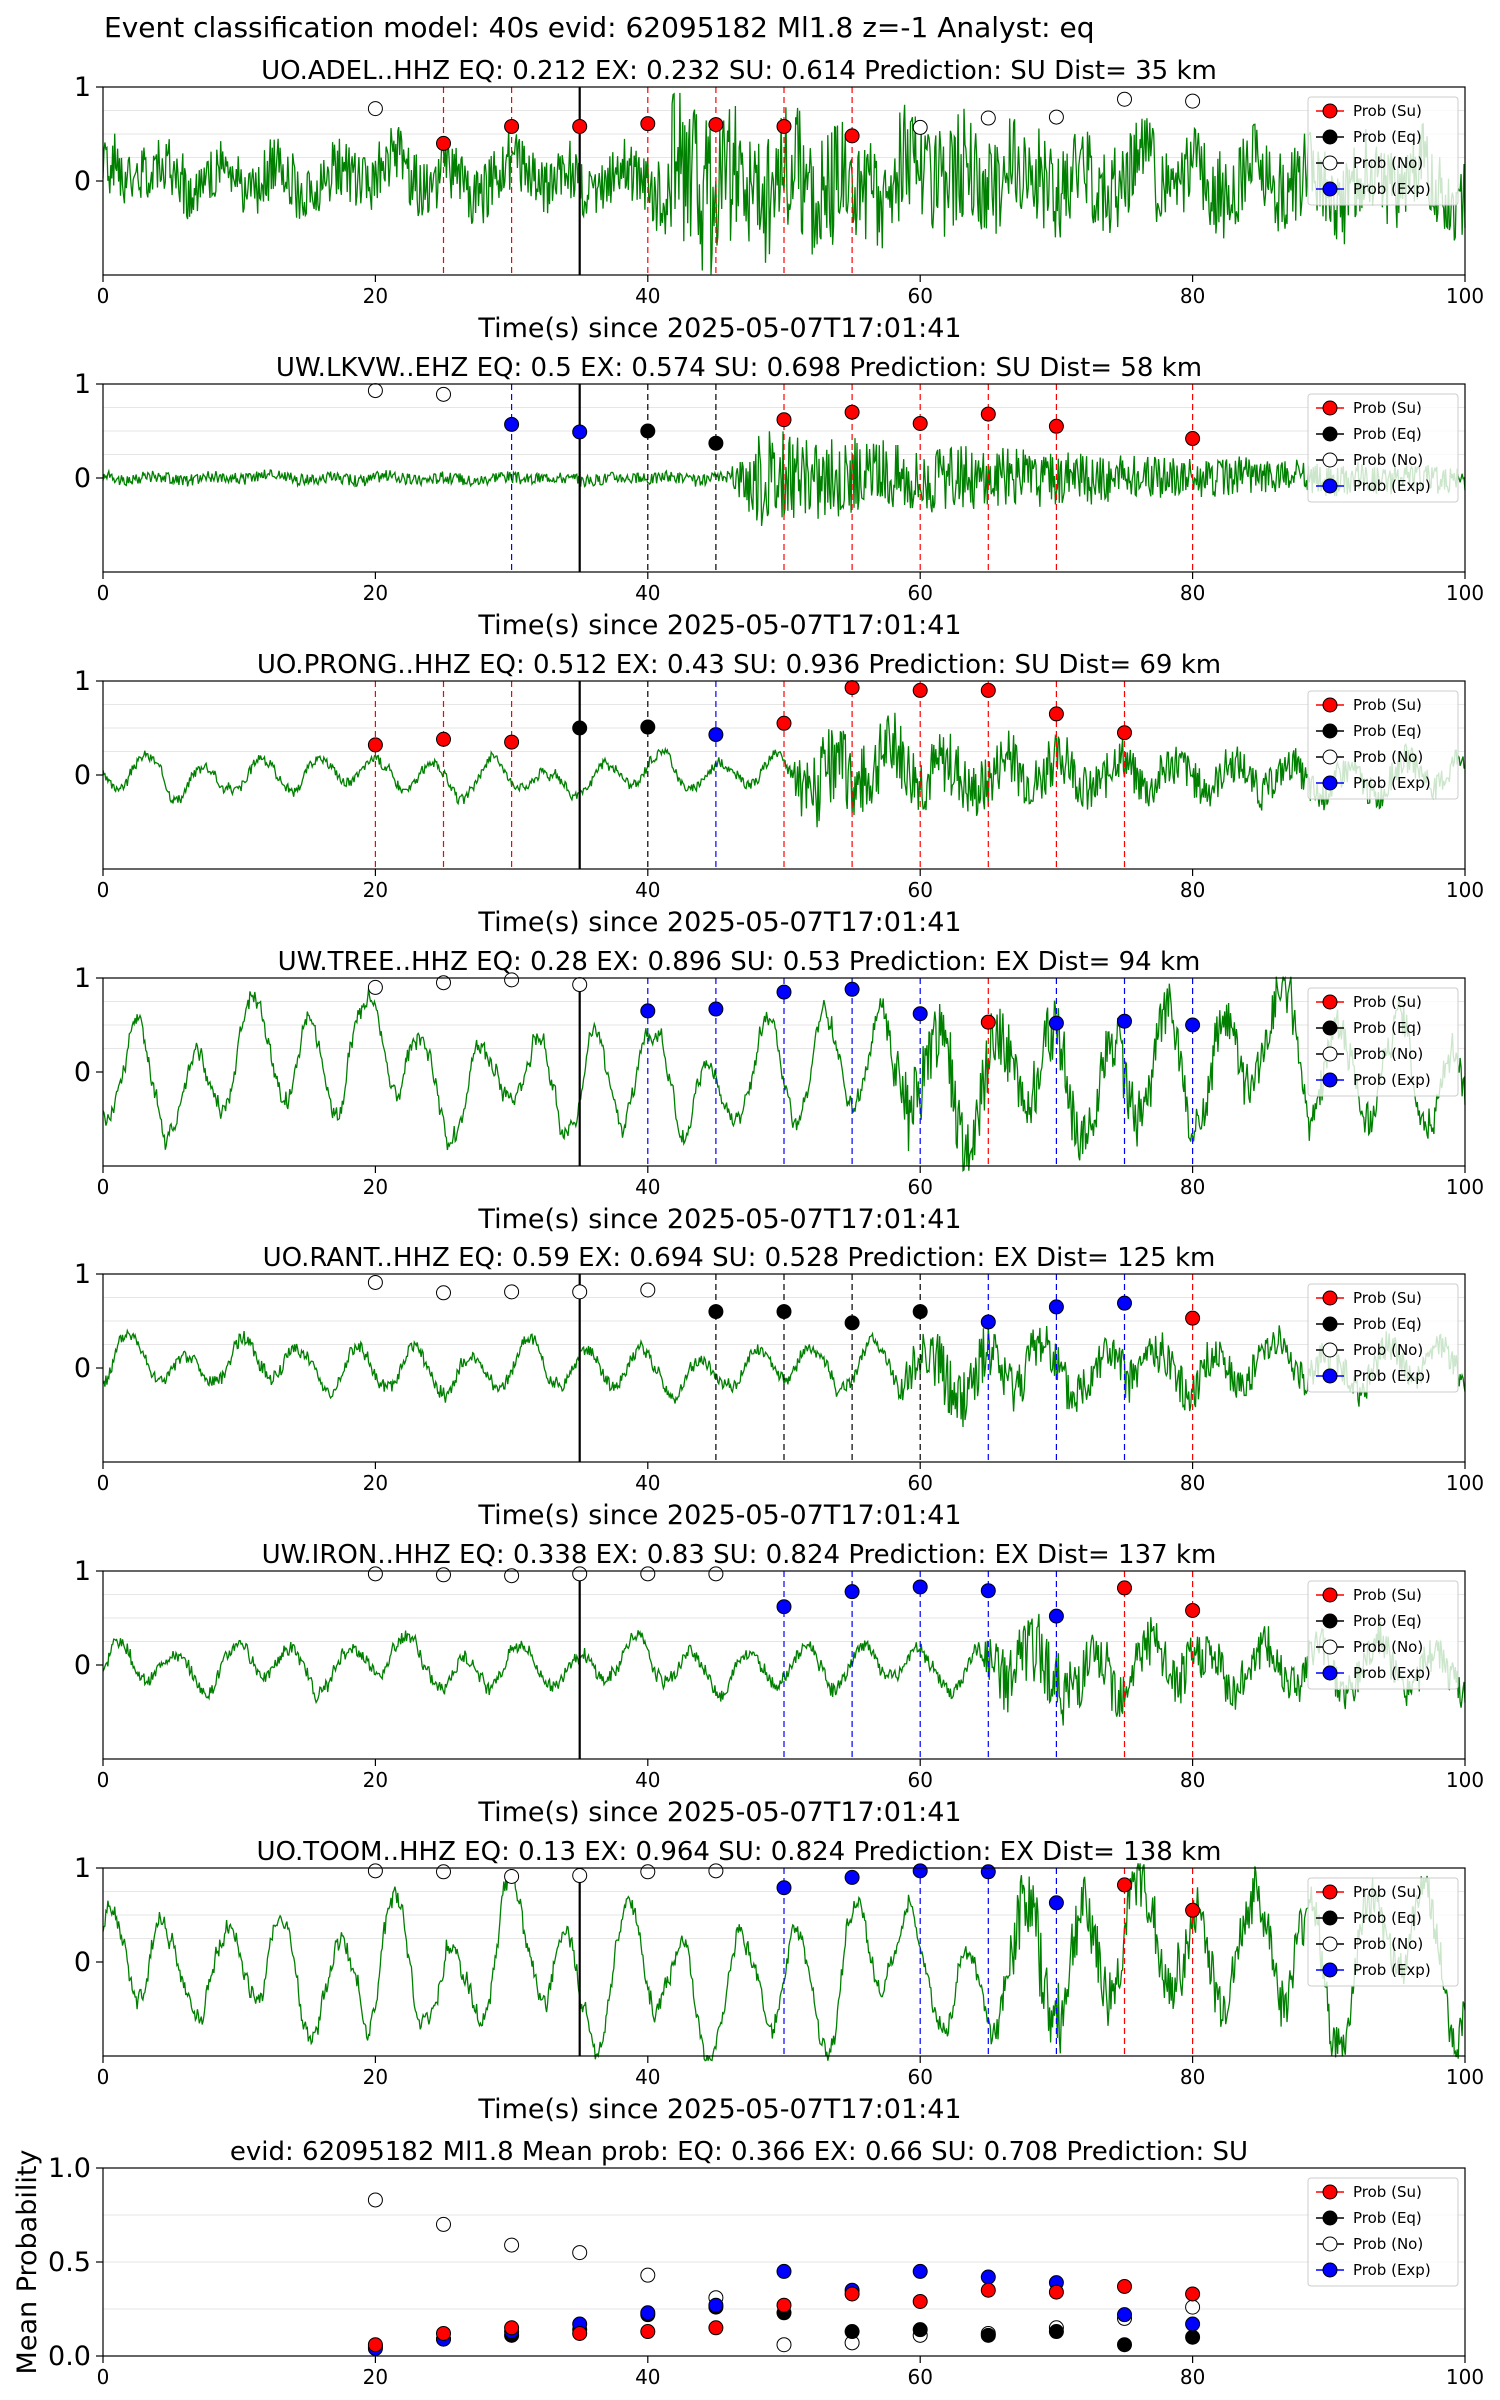 The image size is (1500, 2400). What do you see at coordinates (784, 1669) in the screenshot?
I see `waveform-trace` at bounding box center [784, 1669].